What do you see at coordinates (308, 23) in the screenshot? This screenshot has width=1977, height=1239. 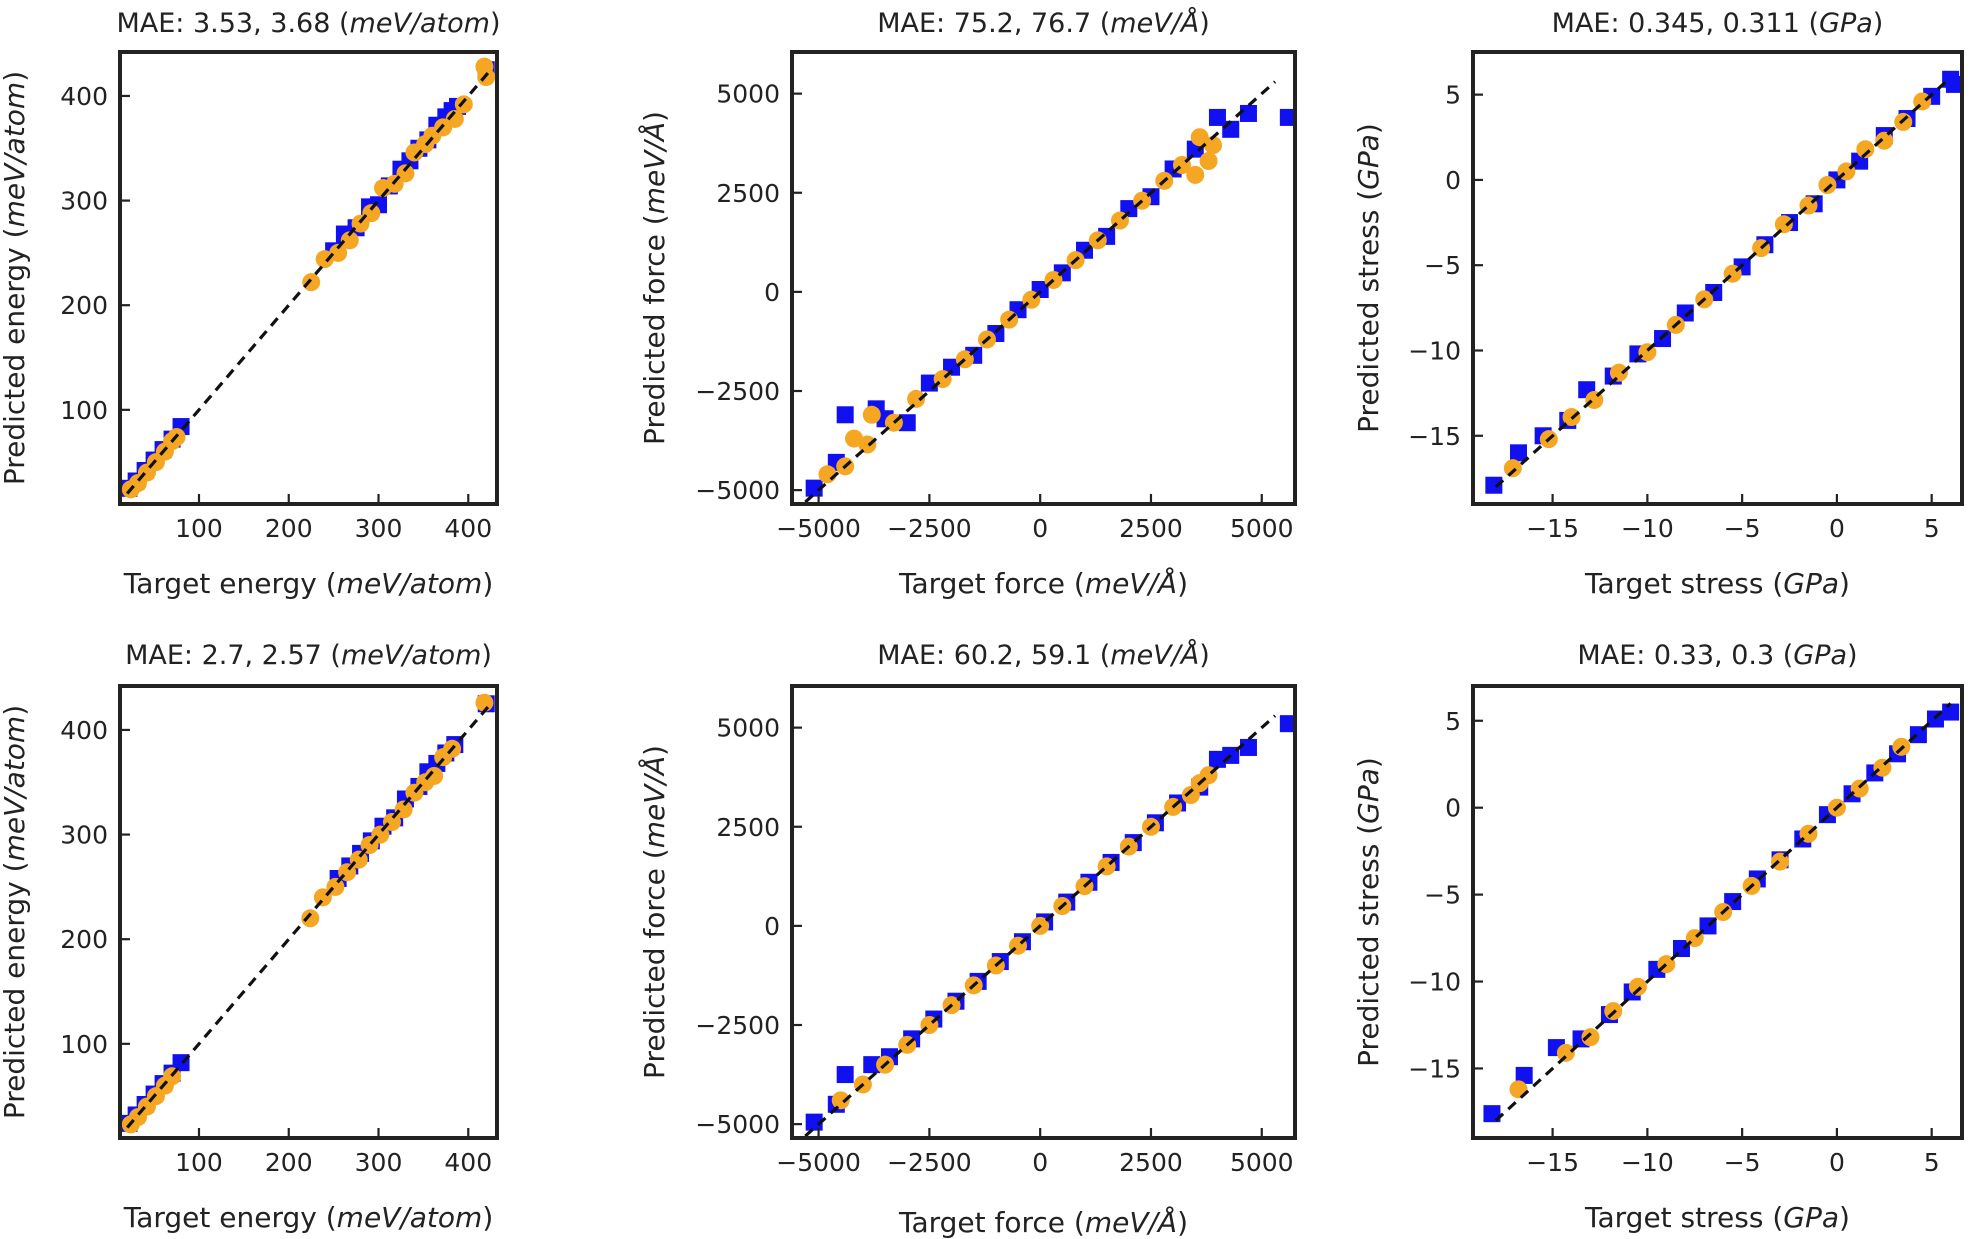 I see `panel-title: MAE: 3.53, 3.68 (meV/atom)` at bounding box center [308, 23].